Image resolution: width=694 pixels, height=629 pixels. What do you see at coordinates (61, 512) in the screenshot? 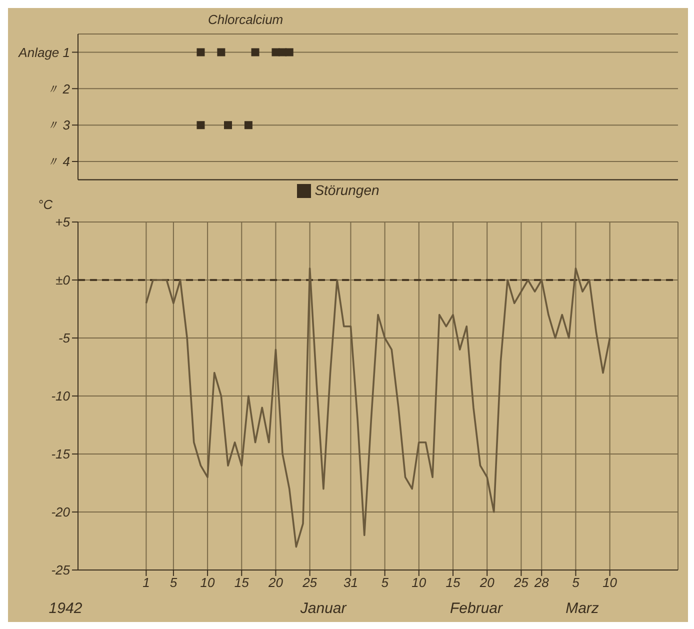
I see `y-tick-label: -20` at bounding box center [61, 512].